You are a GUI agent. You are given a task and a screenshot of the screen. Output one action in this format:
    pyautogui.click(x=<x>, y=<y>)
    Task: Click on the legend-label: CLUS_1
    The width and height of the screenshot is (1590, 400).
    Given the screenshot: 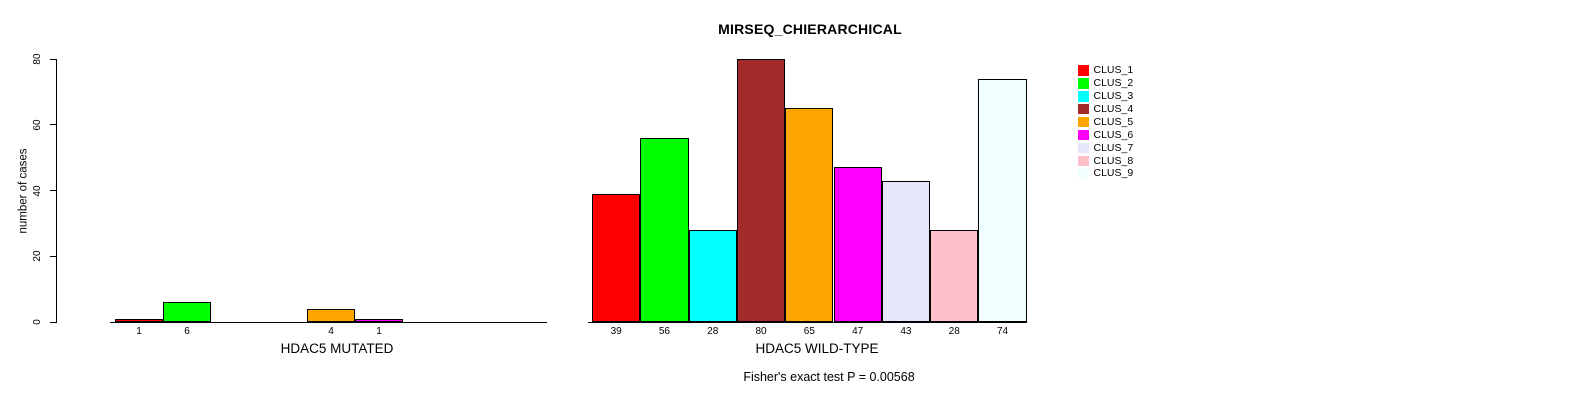 What is the action you would take?
    pyautogui.click(x=1113, y=70)
    